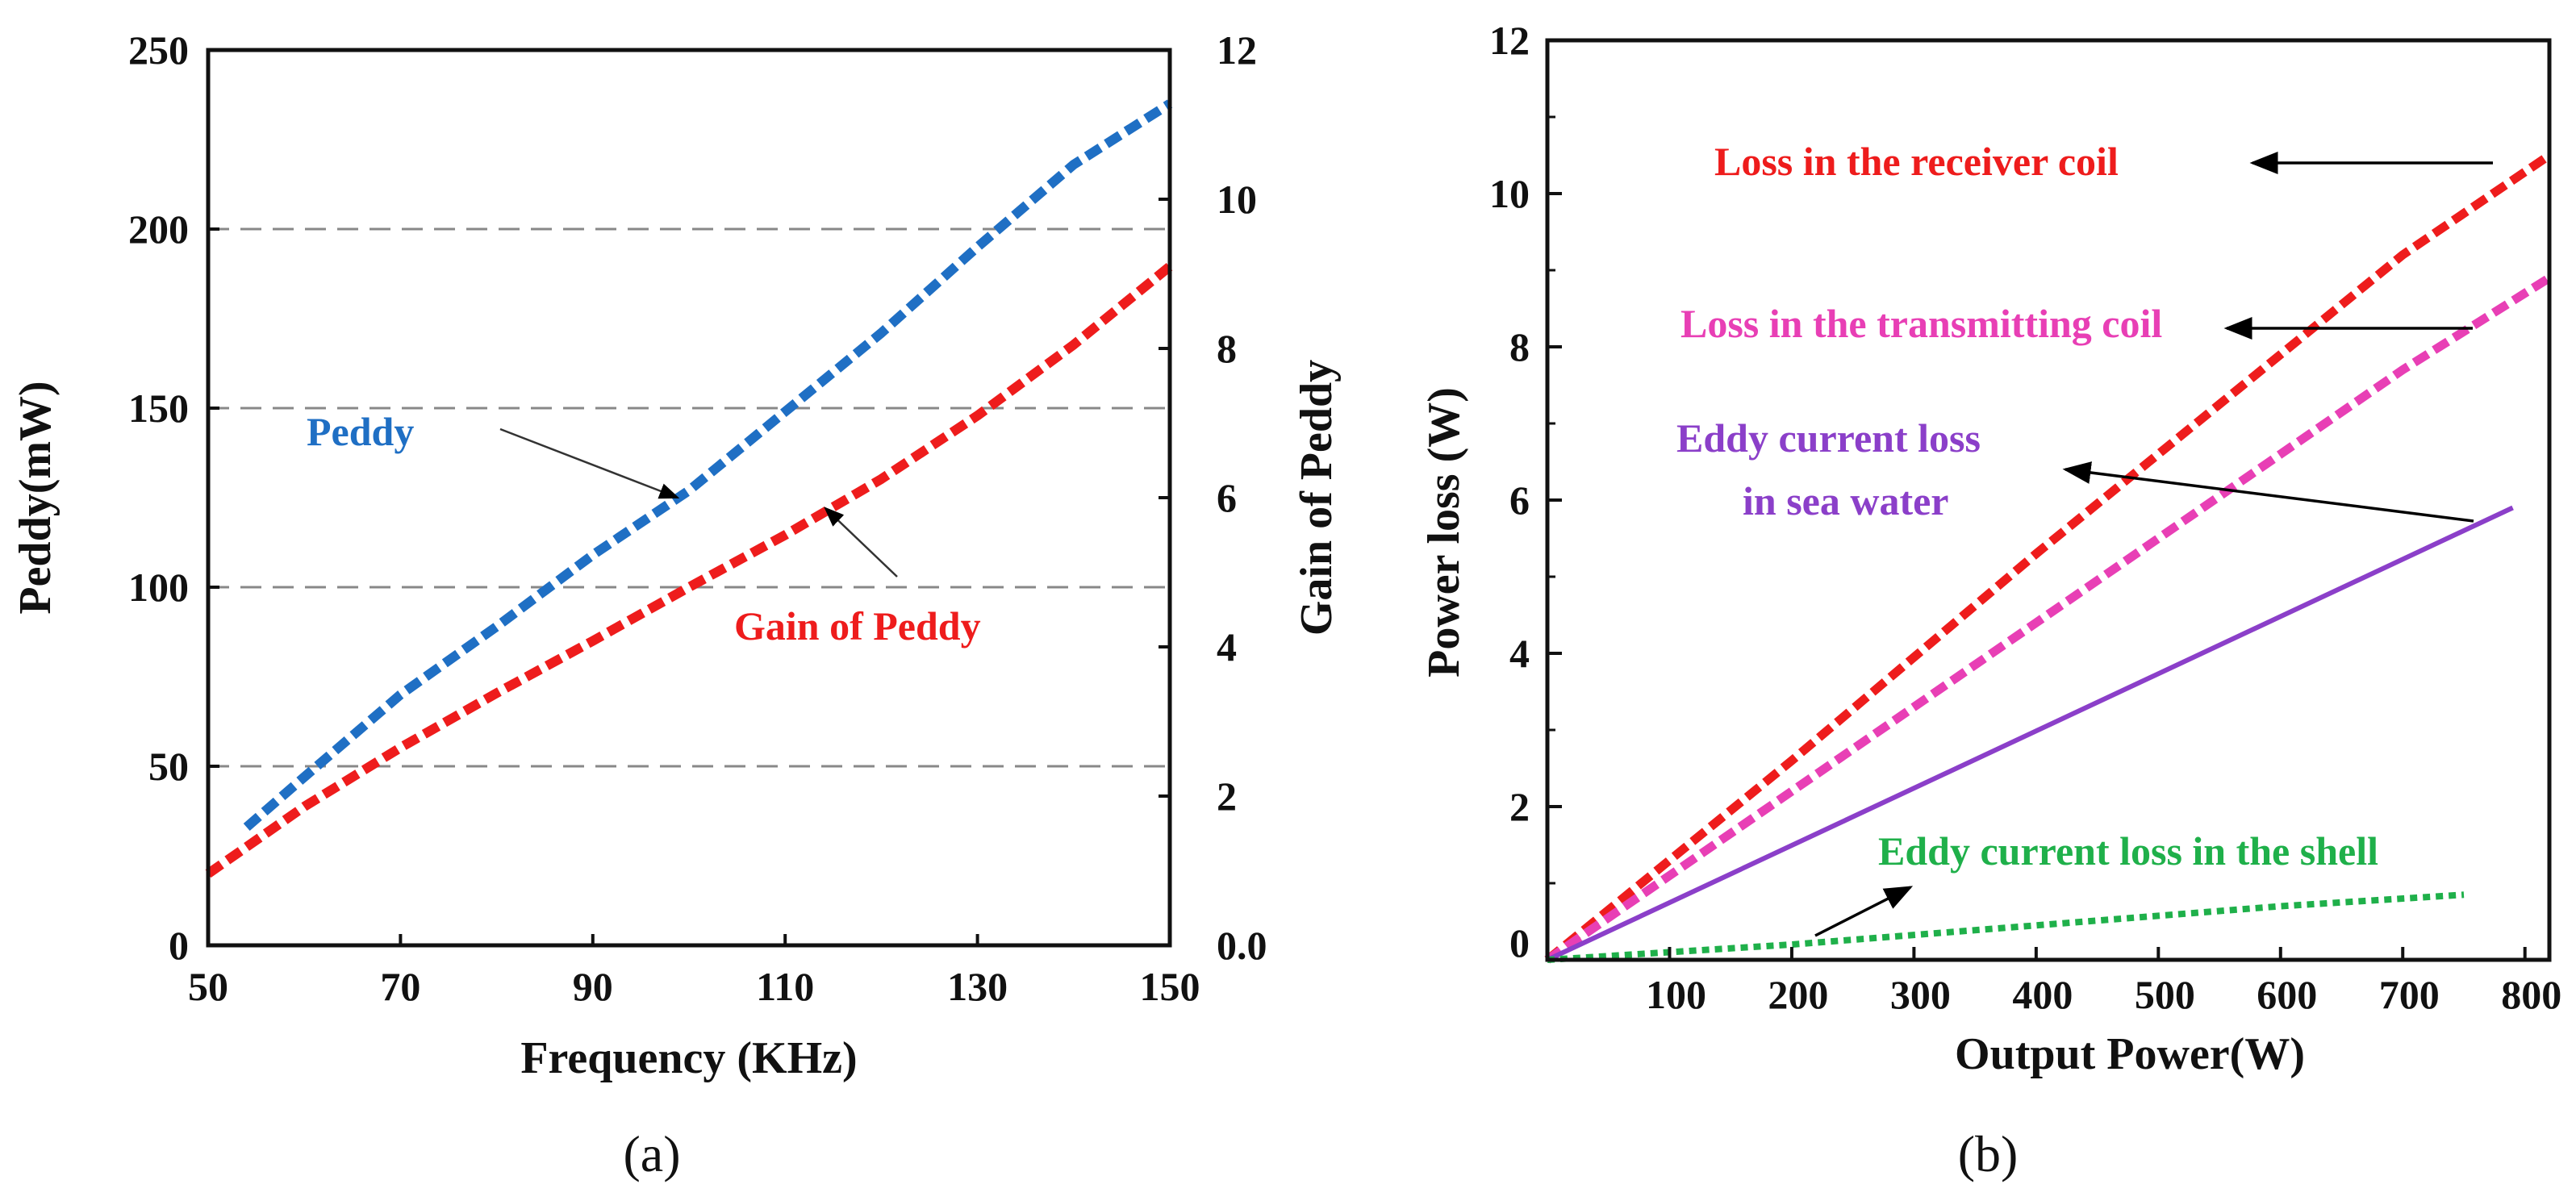 The width and height of the screenshot is (2576, 1201). Describe the element at coordinates (1237, 50) in the screenshot. I see `panel-a-y2-tick-label: 12` at that location.